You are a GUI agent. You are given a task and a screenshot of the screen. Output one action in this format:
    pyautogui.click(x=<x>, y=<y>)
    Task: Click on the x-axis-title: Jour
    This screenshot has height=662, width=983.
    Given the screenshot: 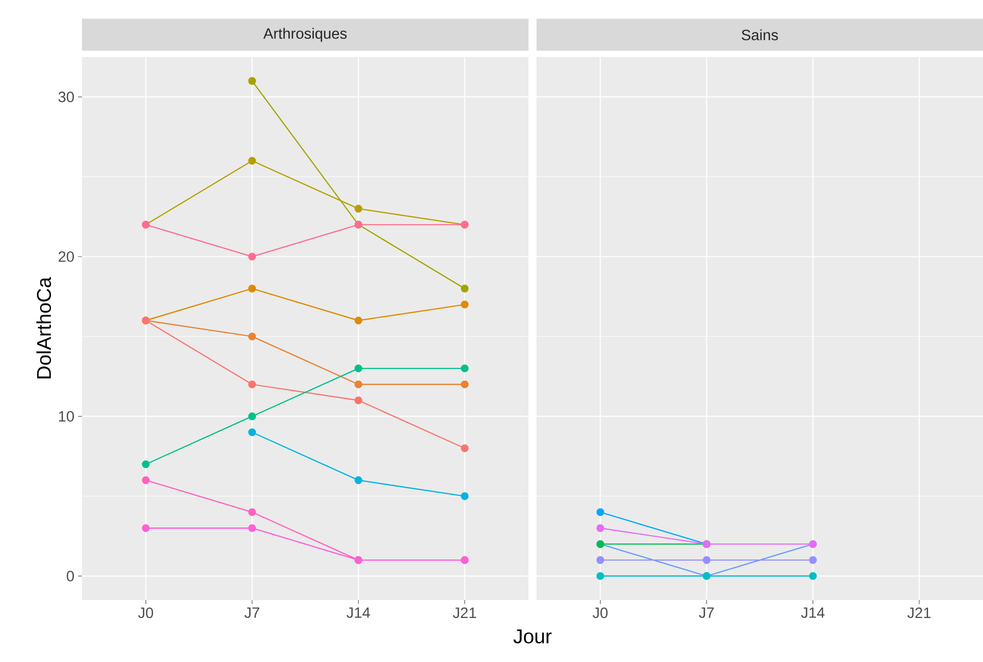 What is the action you would take?
    pyautogui.click(x=532, y=637)
    